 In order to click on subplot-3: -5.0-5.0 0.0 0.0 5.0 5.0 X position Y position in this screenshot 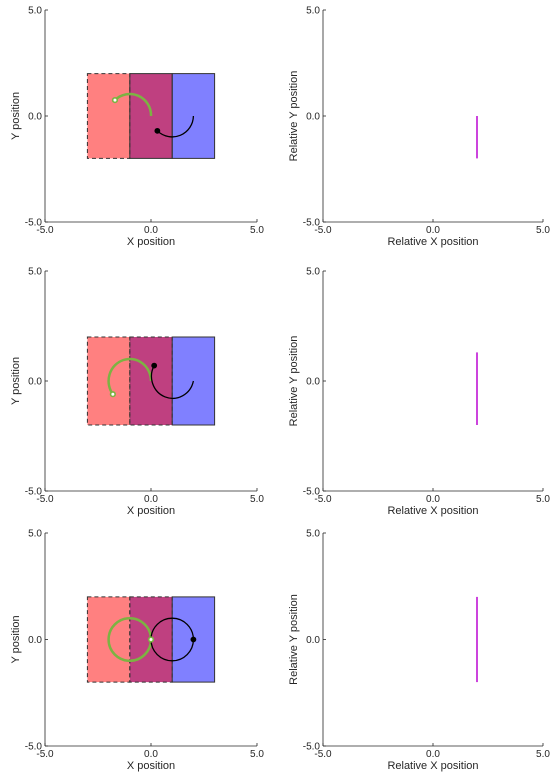, I will do `click(137, 392)`.